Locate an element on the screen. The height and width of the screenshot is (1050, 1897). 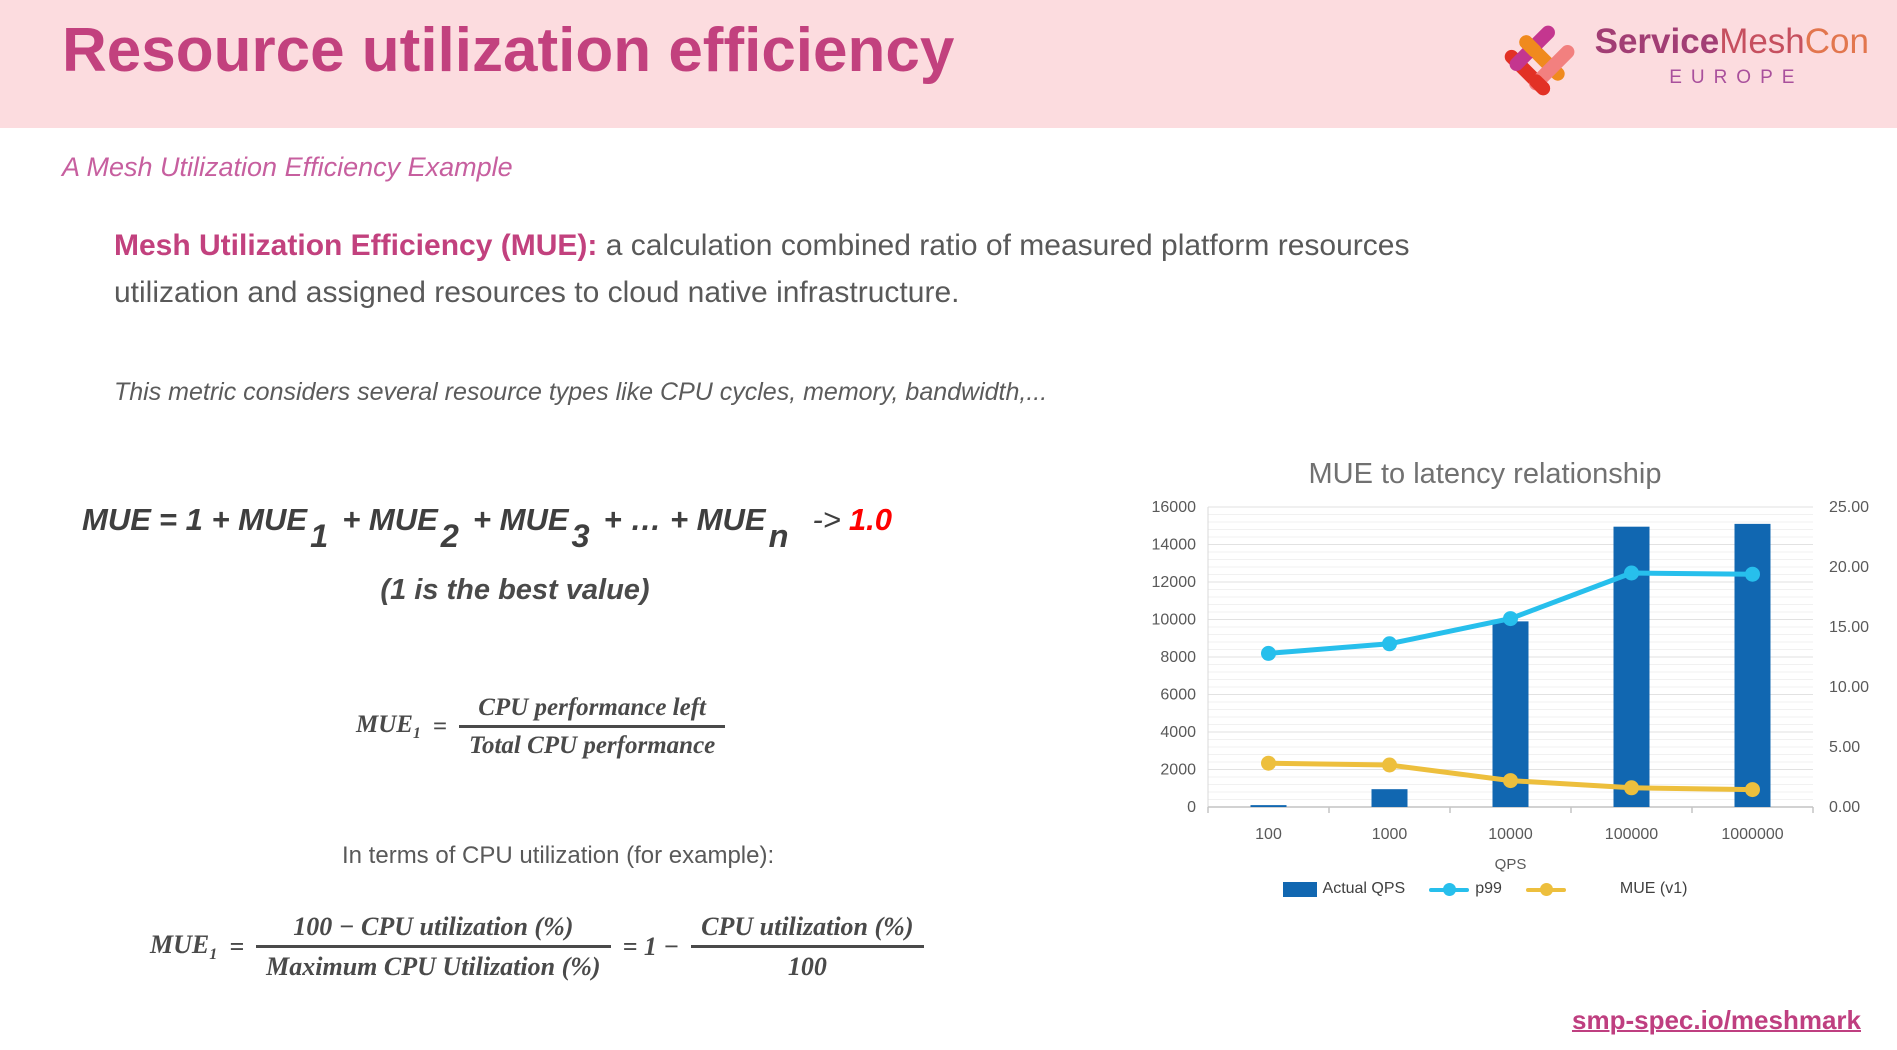
left-axis-tick-label: 4000 is located at coordinates (1178, 732).